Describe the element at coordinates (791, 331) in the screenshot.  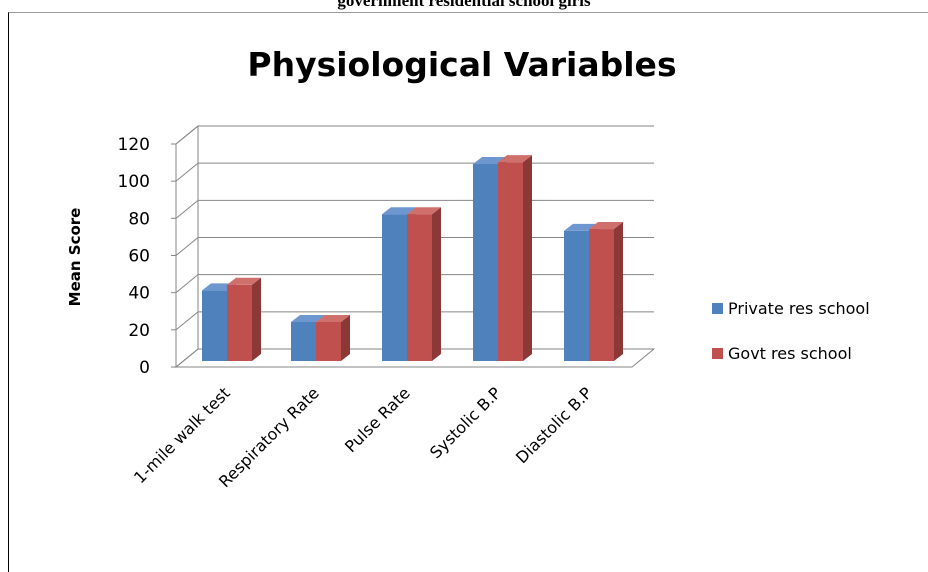
I see `legend: Private res school Govt res school` at that location.